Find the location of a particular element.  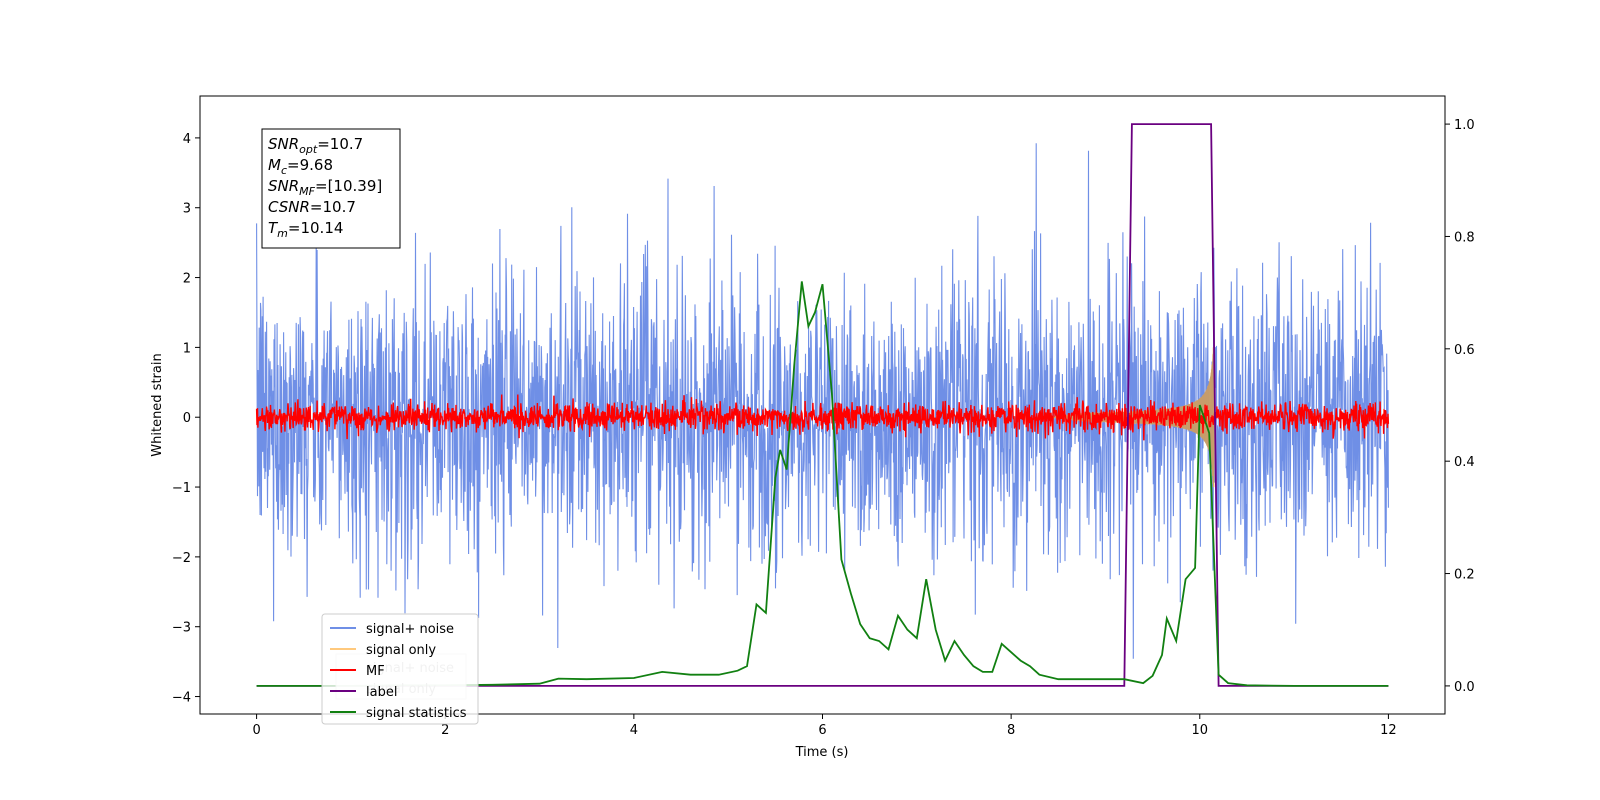

annotation-line: Tm=10.14 is located at coordinates (305, 229).